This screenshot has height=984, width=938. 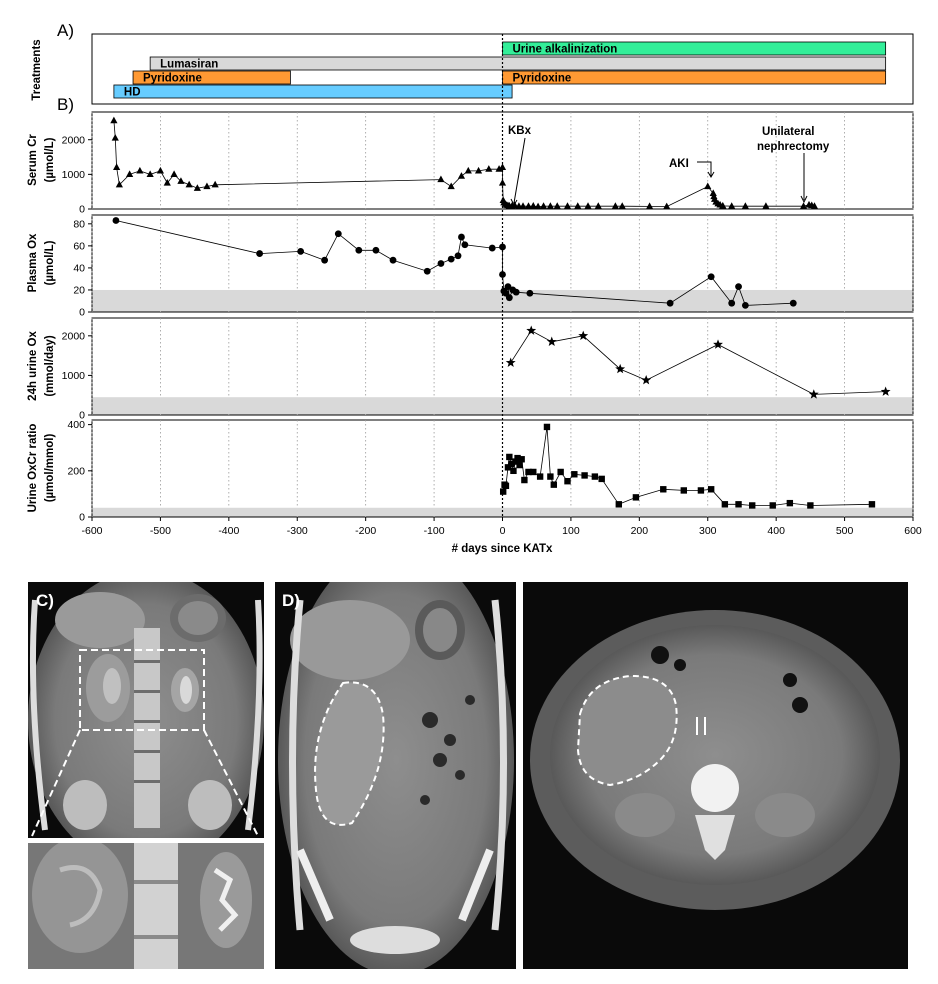 I want to click on panel-label-b: B), so click(x=65, y=104).